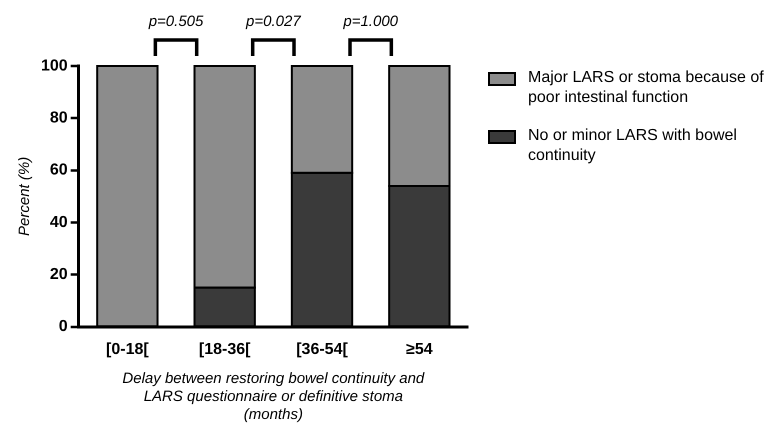  Describe the element at coordinates (322, 349) in the screenshot. I see `x-tick-label: [36-54[` at that location.